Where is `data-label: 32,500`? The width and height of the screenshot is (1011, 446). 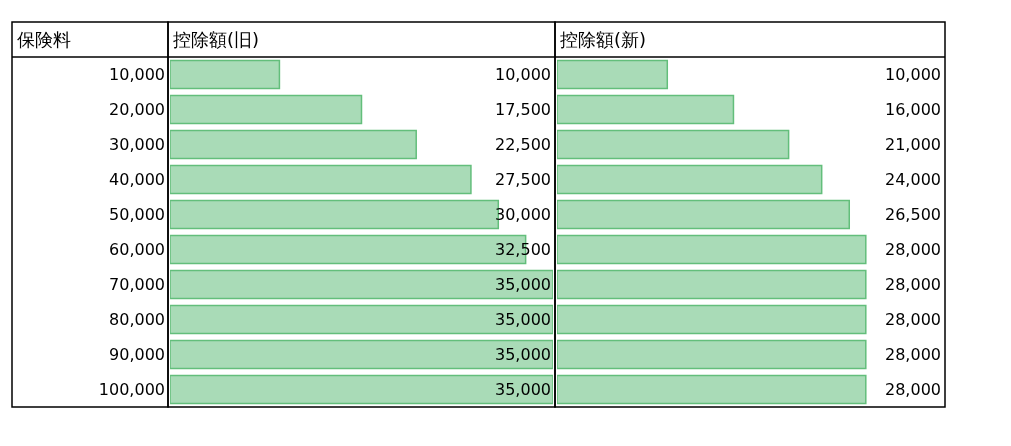
data-label: 32,500 is located at coordinates (523, 249).